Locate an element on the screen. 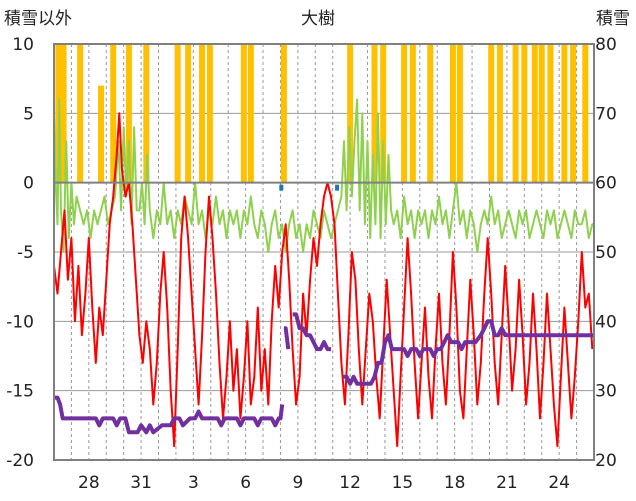  left-axis-title: 積雪以外 is located at coordinates (38, 19).